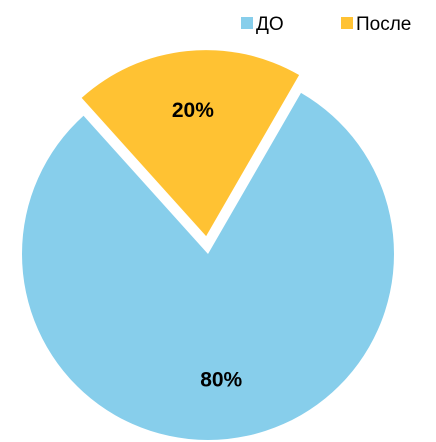 The width and height of the screenshot is (436, 442). I want to click on legend: ДО После, so click(326, 24).